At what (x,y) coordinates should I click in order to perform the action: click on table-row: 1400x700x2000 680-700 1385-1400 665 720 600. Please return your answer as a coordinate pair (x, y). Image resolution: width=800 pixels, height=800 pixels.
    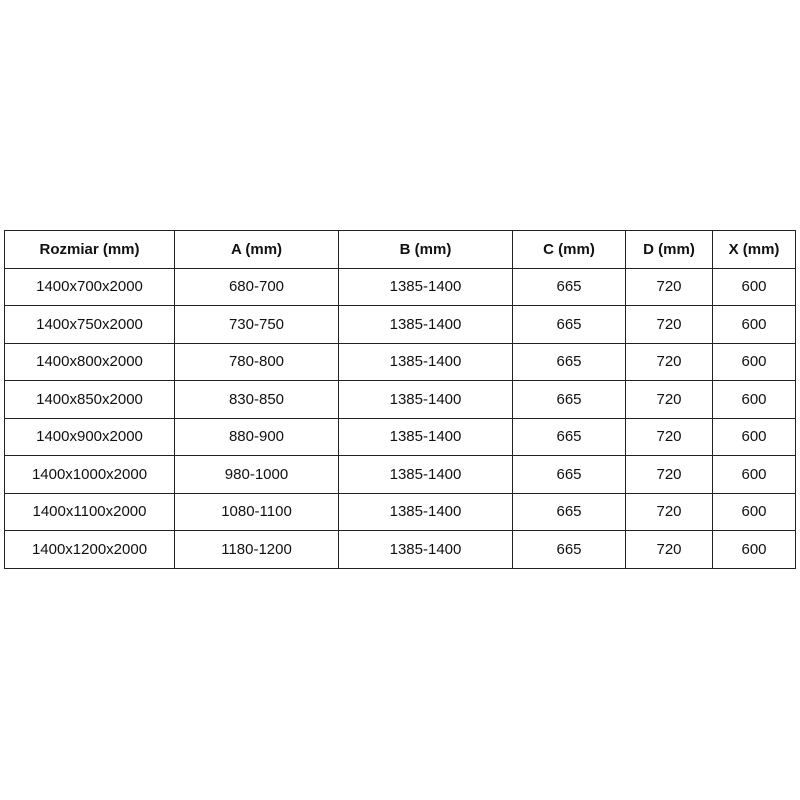
    Looking at the image, I should click on (400, 286).